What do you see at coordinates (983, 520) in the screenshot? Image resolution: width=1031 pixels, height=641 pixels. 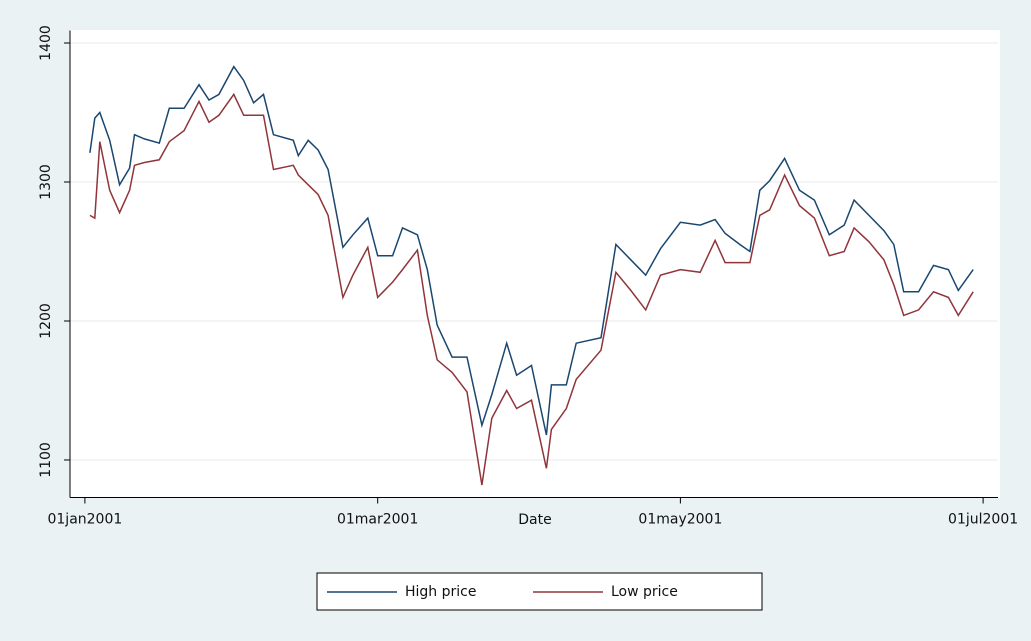 I see `x-tick-label: 01jul2001` at bounding box center [983, 520].